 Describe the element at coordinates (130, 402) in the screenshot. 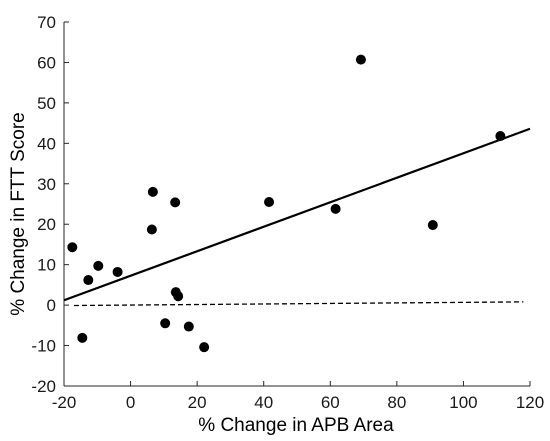

I see `x-tick-label: 0` at that location.